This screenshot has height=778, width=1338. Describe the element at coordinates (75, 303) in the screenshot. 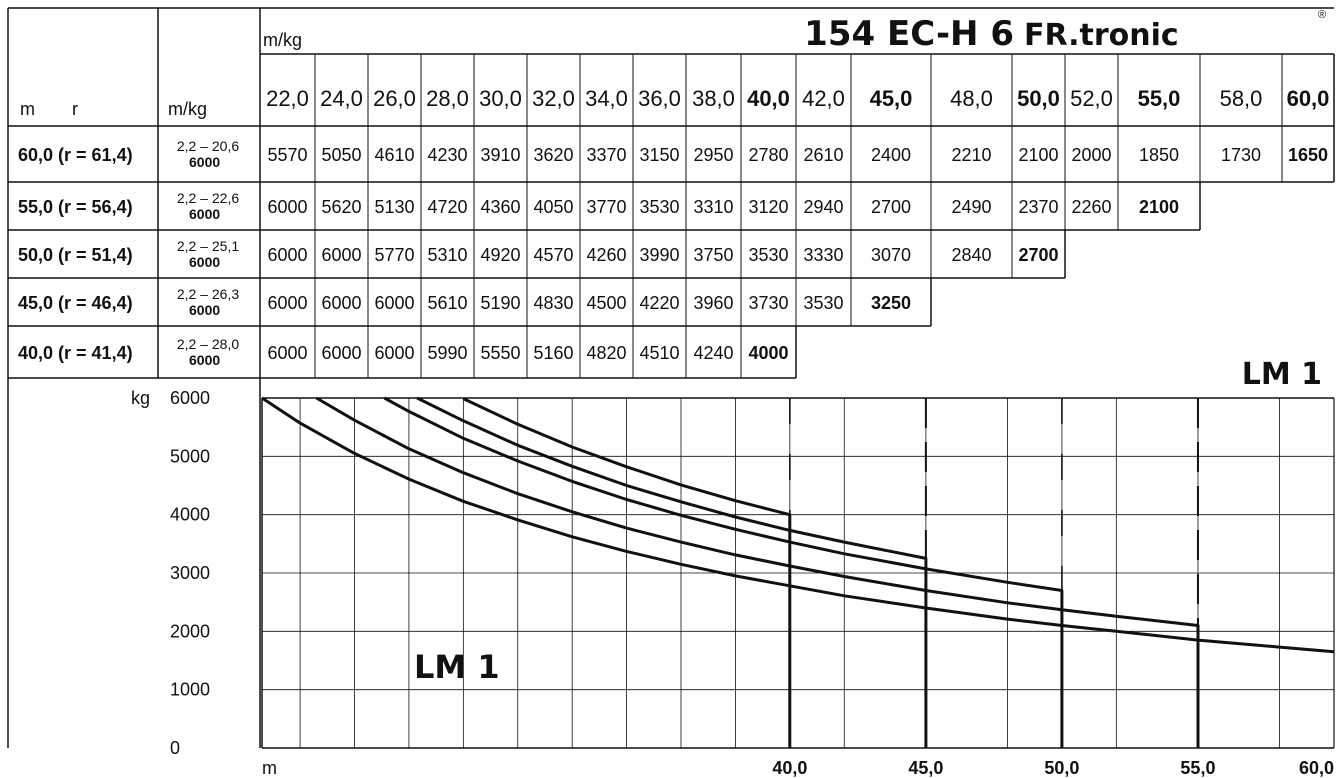

I see `jib-row-label: 45,0 (r = 46,4)` at that location.